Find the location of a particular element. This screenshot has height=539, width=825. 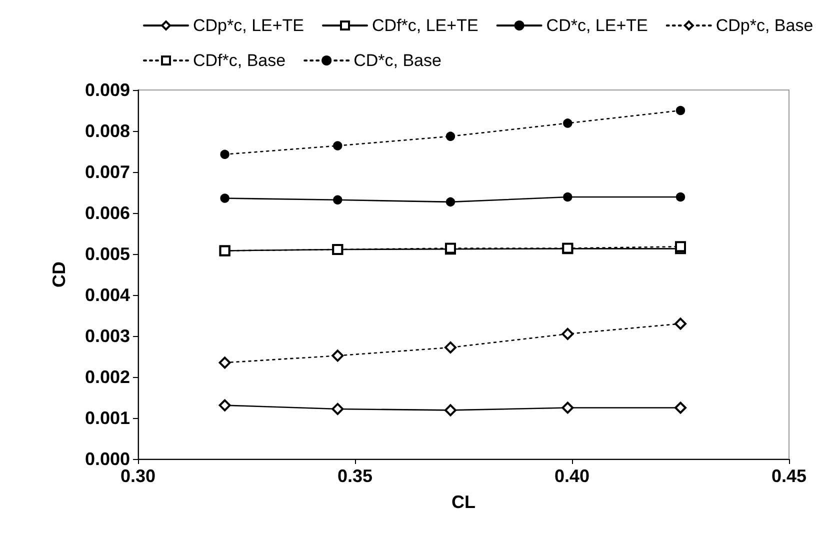

legend-label: CDf*c, Base is located at coordinates (239, 60).